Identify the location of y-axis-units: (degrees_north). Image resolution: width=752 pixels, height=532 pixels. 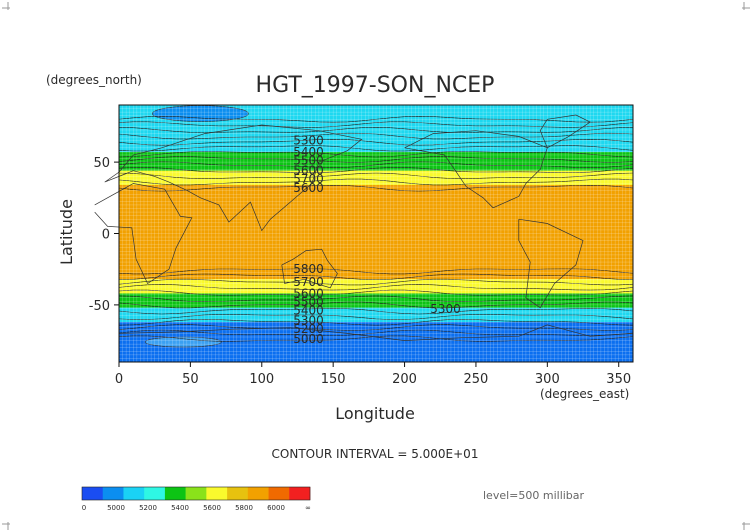
(94, 80).